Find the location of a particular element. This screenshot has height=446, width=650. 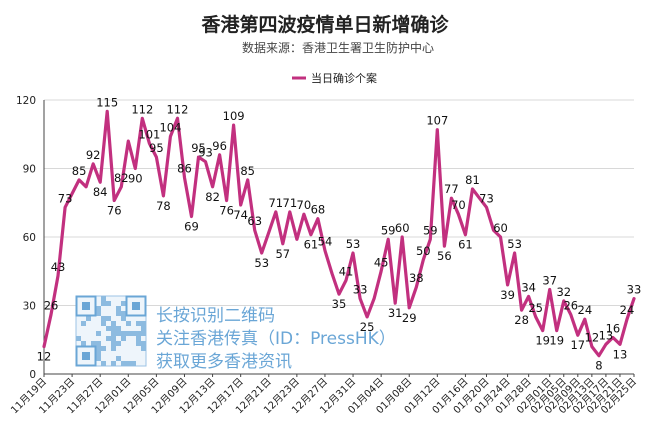

data-label: 101 is located at coordinates (149, 134).